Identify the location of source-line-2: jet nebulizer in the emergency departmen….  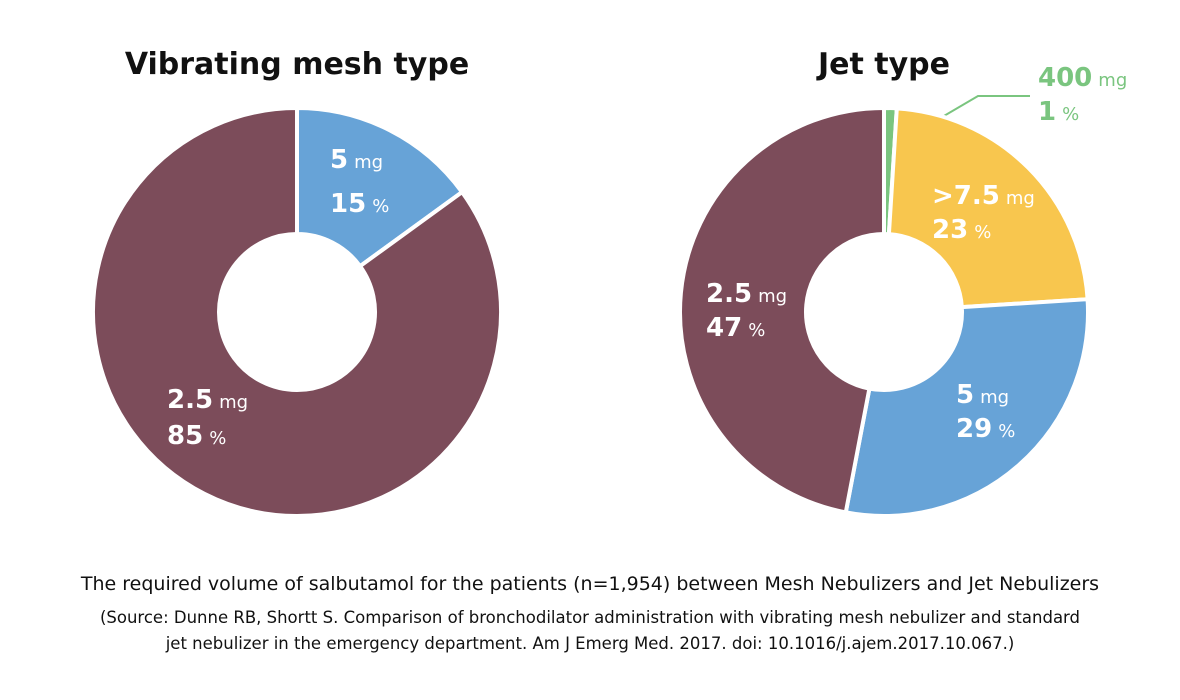
(590, 643).